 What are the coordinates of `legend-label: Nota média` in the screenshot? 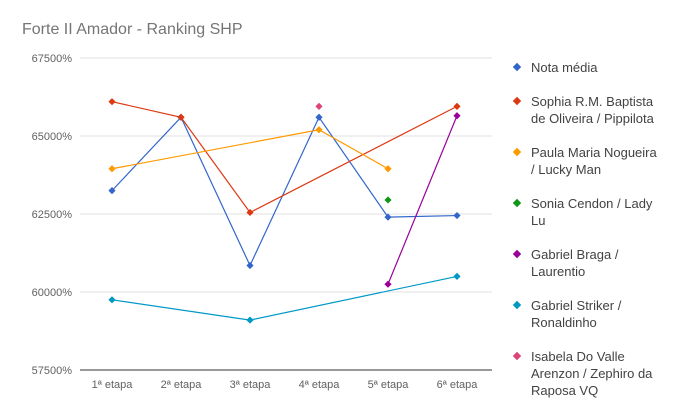 It's located at (564, 67).